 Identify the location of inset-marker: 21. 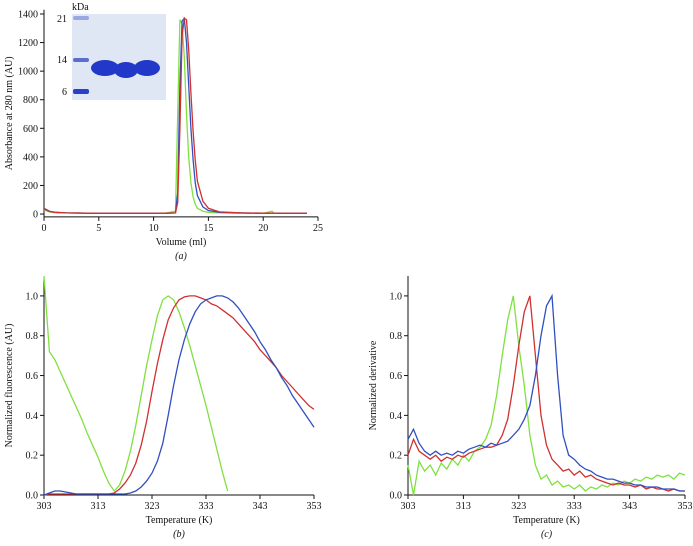
(62, 19).